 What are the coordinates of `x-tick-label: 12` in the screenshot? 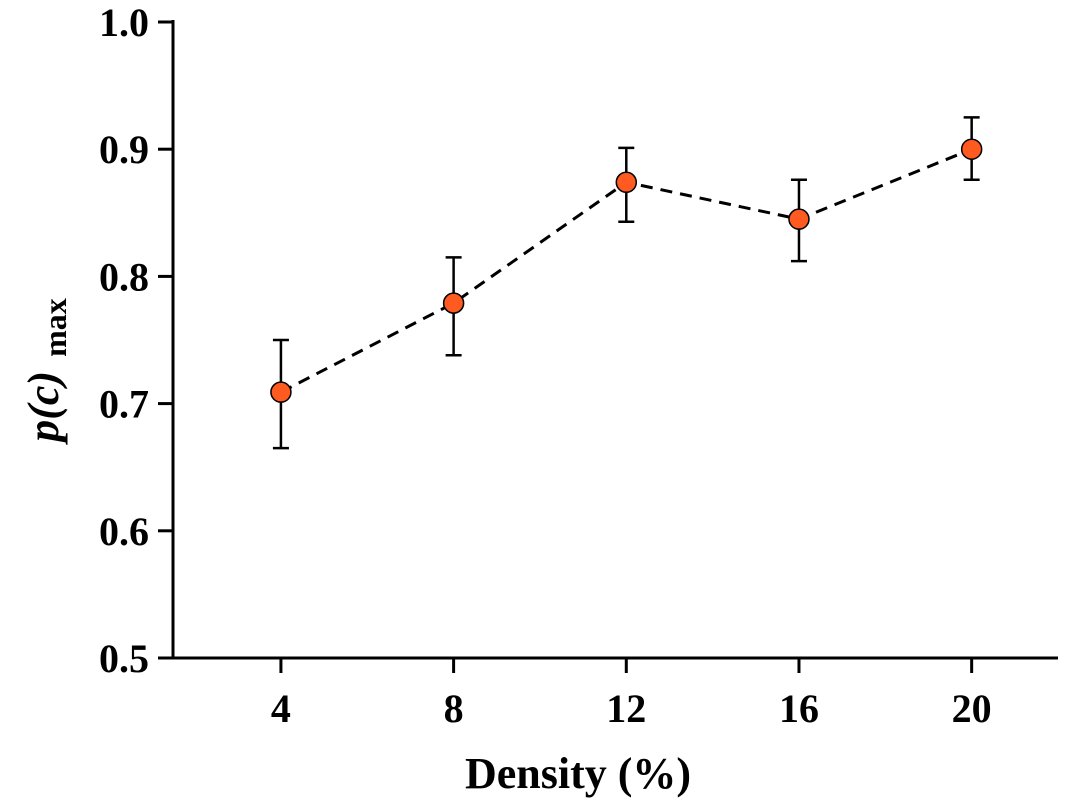 It's located at (626, 708).